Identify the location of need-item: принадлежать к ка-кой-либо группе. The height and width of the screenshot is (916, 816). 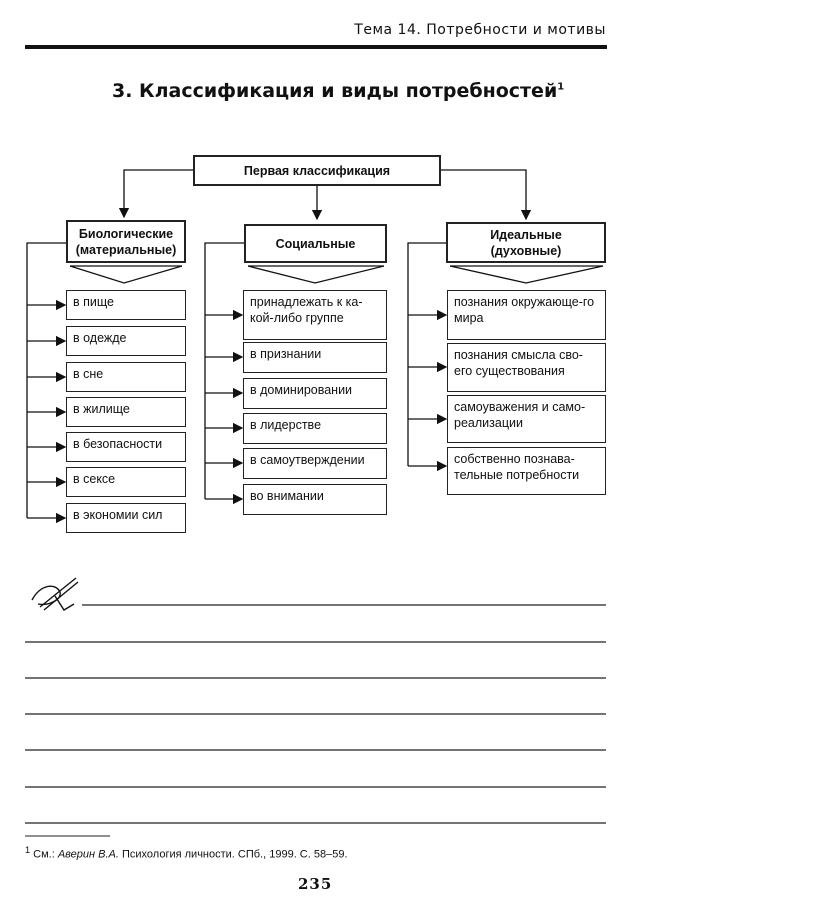
(315, 315).